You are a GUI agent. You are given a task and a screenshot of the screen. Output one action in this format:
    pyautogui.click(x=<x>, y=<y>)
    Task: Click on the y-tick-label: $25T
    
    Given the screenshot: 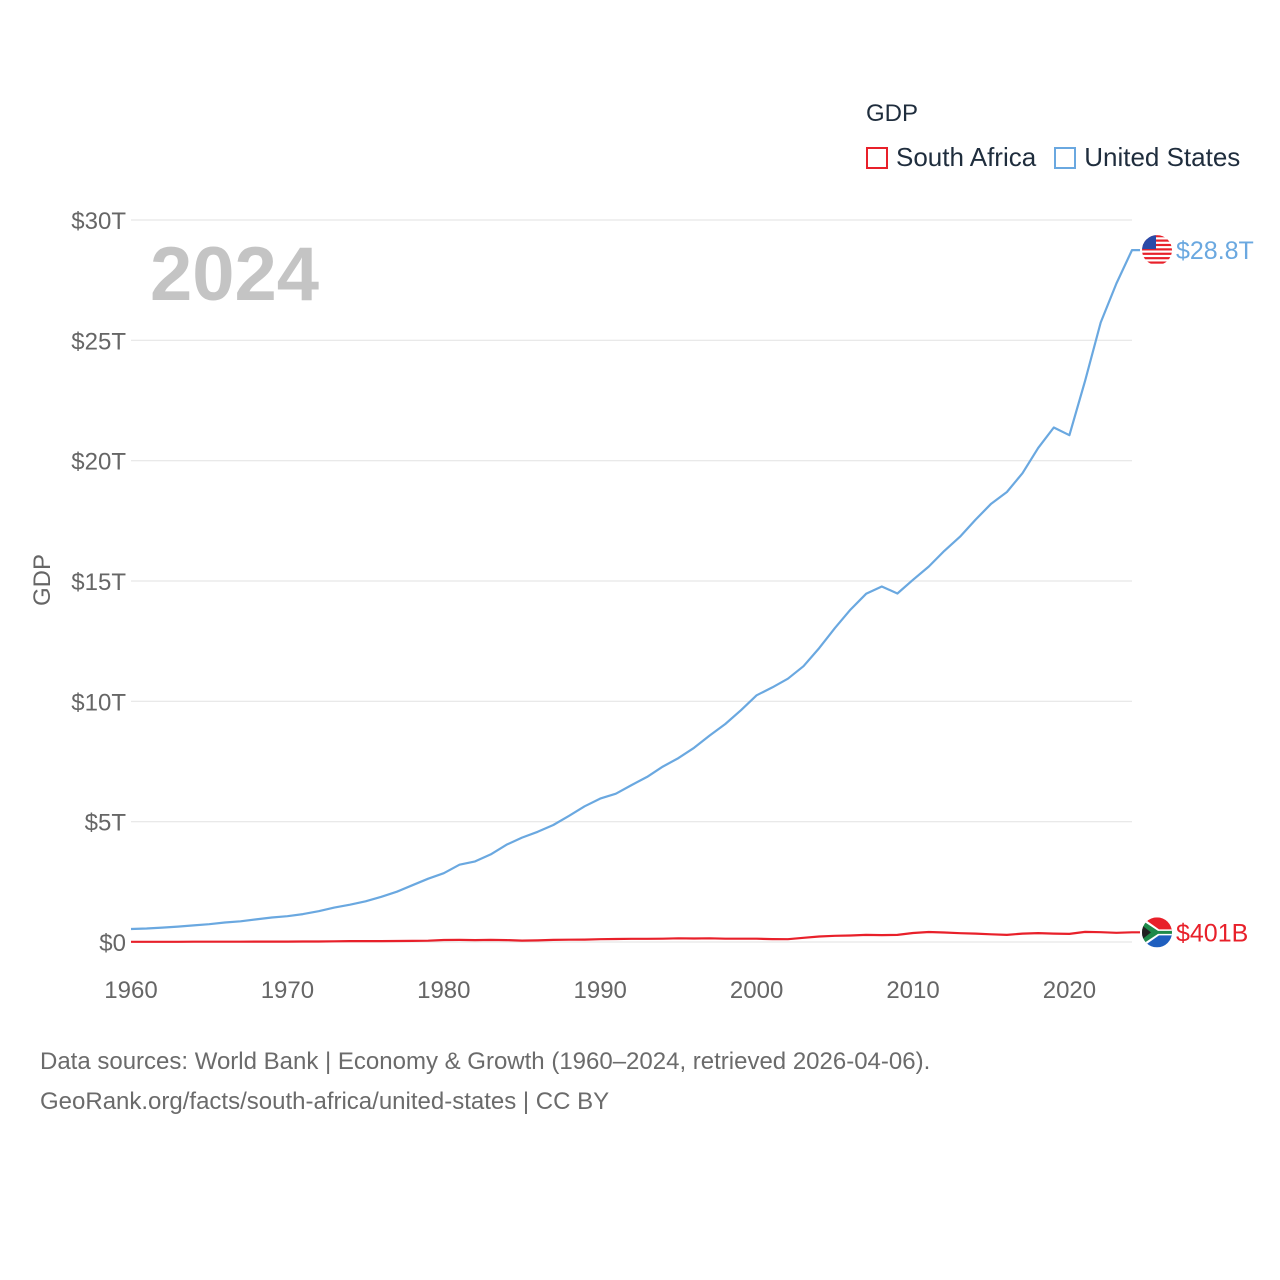 What is the action you would take?
    pyautogui.click(x=98, y=341)
    